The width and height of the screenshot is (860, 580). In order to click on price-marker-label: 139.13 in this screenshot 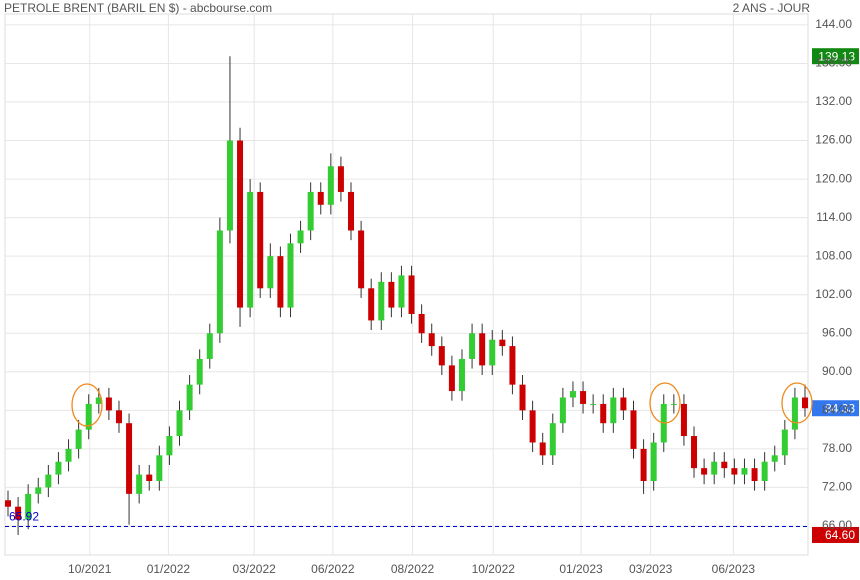, I will do `click(836, 56)`.